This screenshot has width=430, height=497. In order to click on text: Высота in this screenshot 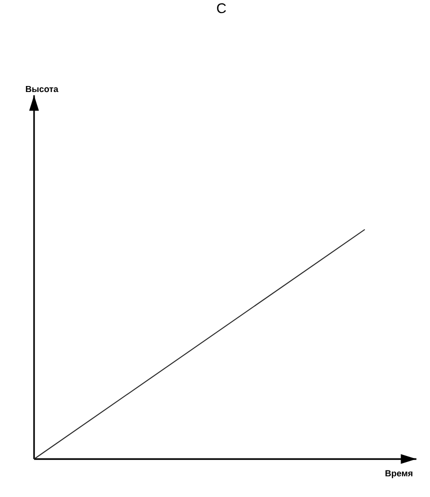, I will do `click(42, 89)`.